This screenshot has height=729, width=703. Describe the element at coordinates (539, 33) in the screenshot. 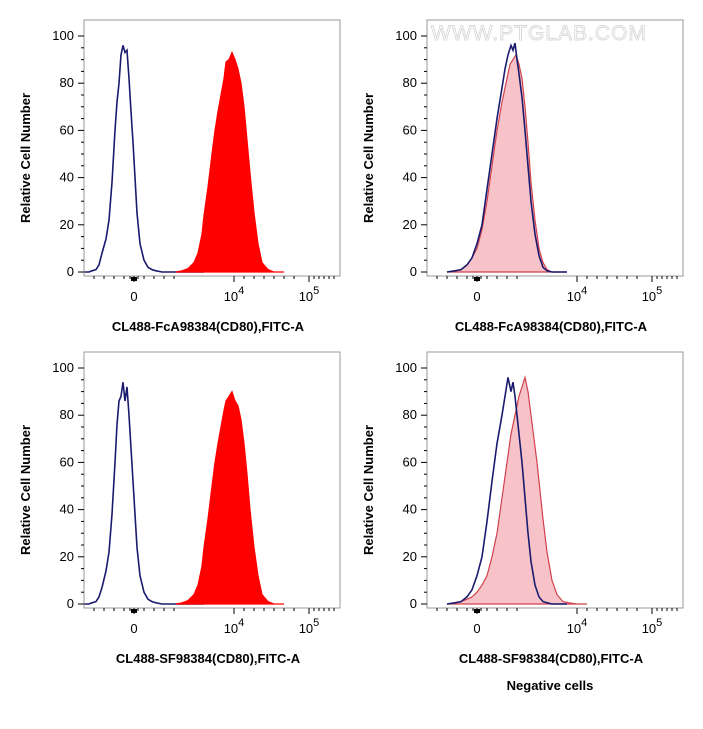

I see `watermark-text: WWW.PTGLAB.COM` at that location.